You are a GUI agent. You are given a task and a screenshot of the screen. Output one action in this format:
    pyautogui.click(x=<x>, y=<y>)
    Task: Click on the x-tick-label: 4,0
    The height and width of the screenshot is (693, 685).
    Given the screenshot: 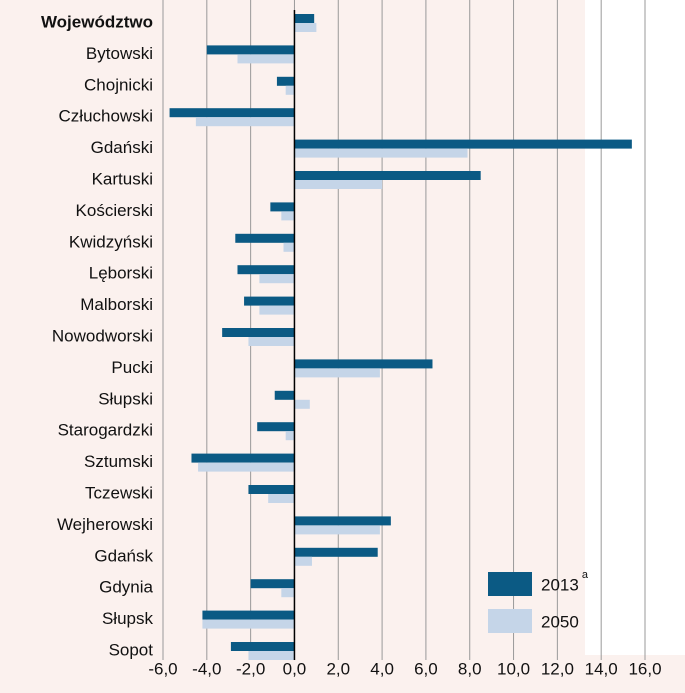 What is the action you would take?
    pyautogui.click(x=382, y=668)
    